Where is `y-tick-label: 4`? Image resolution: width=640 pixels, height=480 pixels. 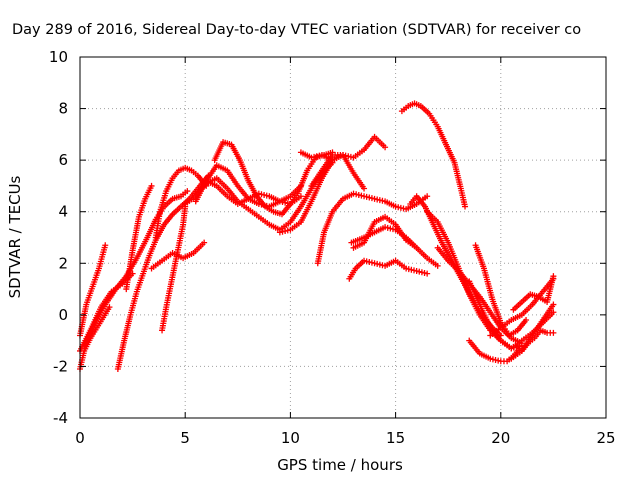
y-tick-label: 4 is located at coordinates (63, 212).